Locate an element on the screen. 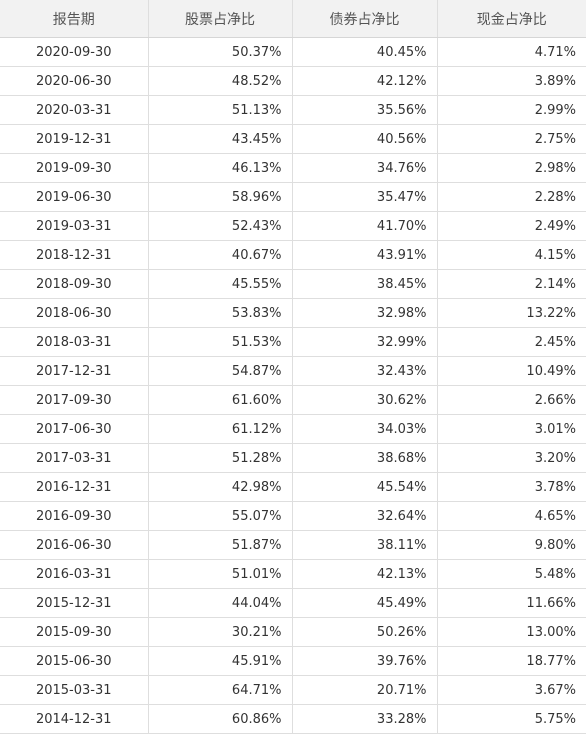 The height and width of the screenshot is (736, 586). report-period-cell: 2016-12-31 is located at coordinates (74, 487).